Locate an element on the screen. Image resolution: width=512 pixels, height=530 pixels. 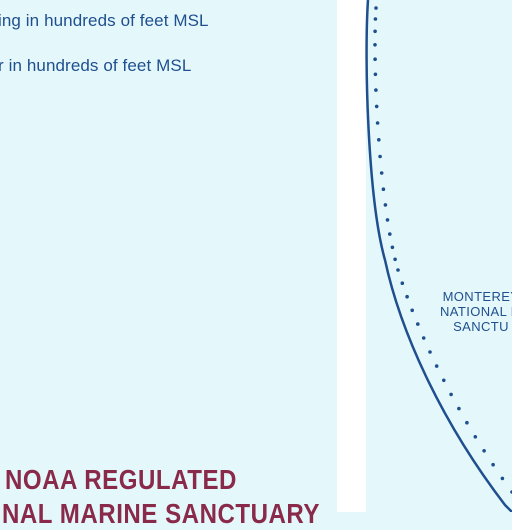
sanctuary-label-line-2: NATIONAL M is located at coordinates (475, 311).